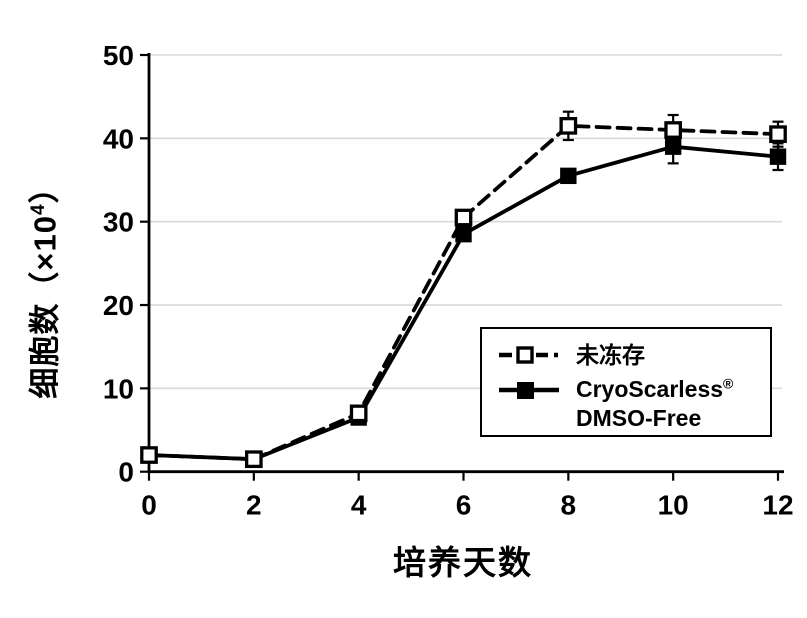  What do you see at coordinates (118, 305) in the screenshot?
I see `y-tick-label-20: 20` at bounding box center [118, 305].